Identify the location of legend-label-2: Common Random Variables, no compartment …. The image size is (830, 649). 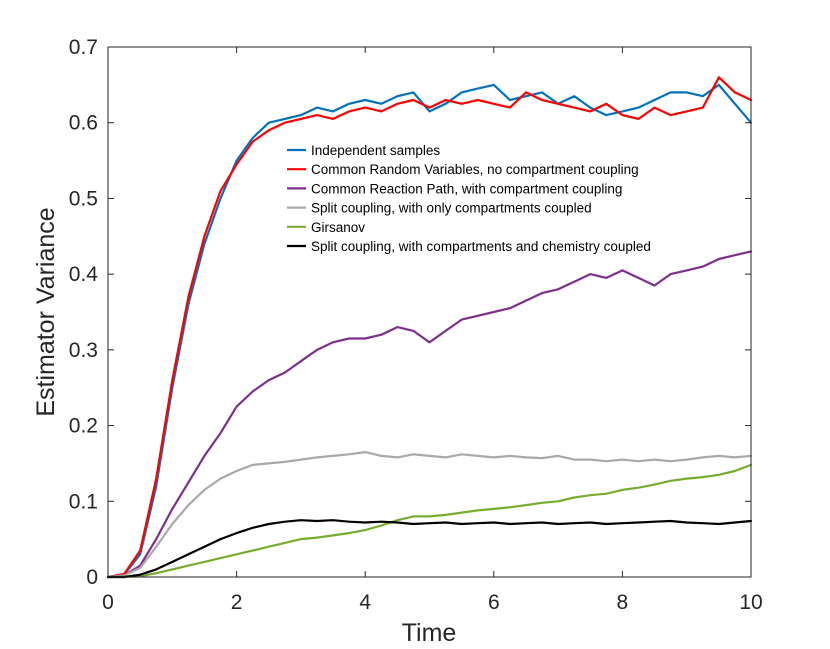
(475, 169).